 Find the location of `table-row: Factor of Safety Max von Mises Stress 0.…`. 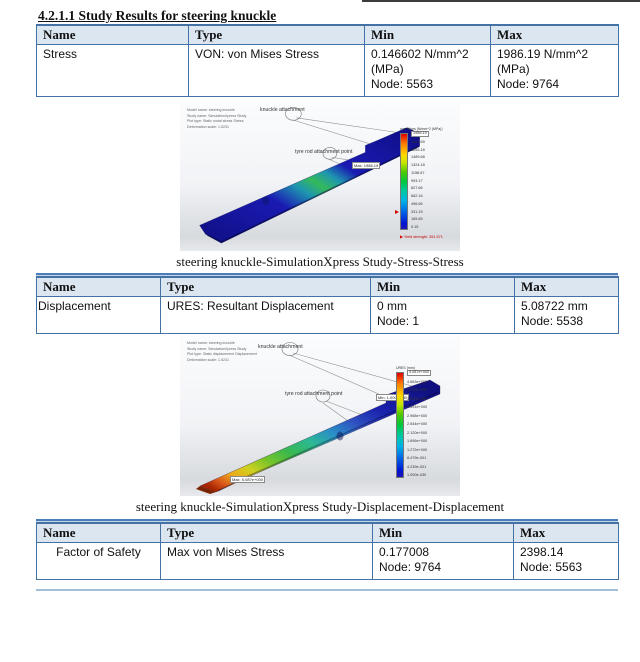

table-row: Factor of Safety Max von Mises Stress 0.… is located at coordinates (327, 561).